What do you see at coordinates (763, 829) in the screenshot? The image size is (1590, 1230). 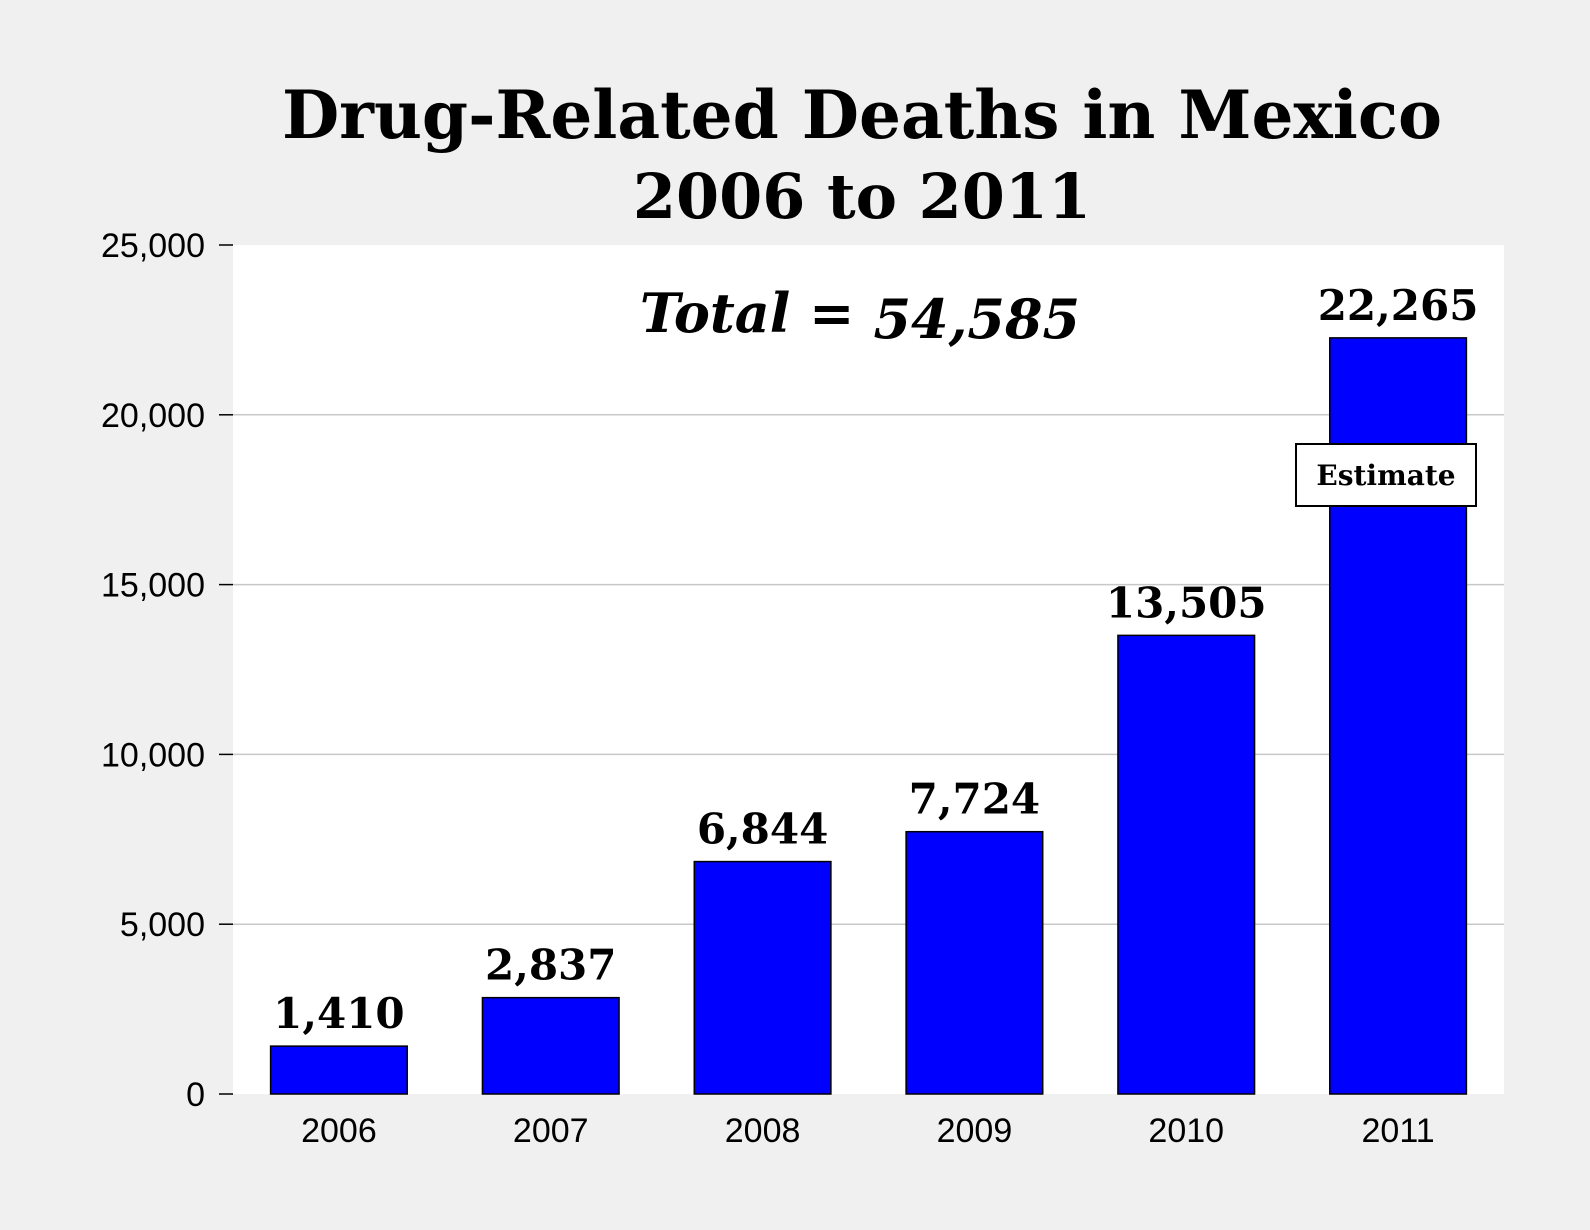 I see `data-label-2008: 6,844` at bounding box center [763, 829].